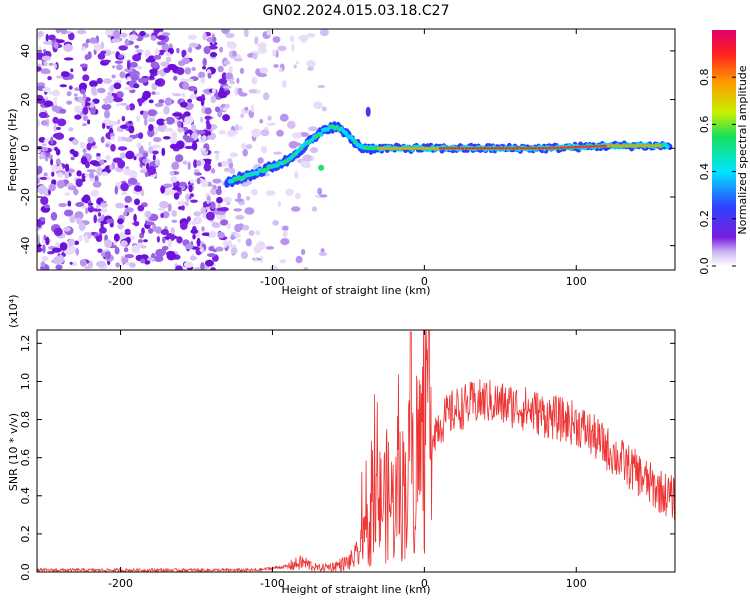 This screenshot has width=750, height=600. I want to click on colorbar-tick-label: 0.6, so click(704, 124).